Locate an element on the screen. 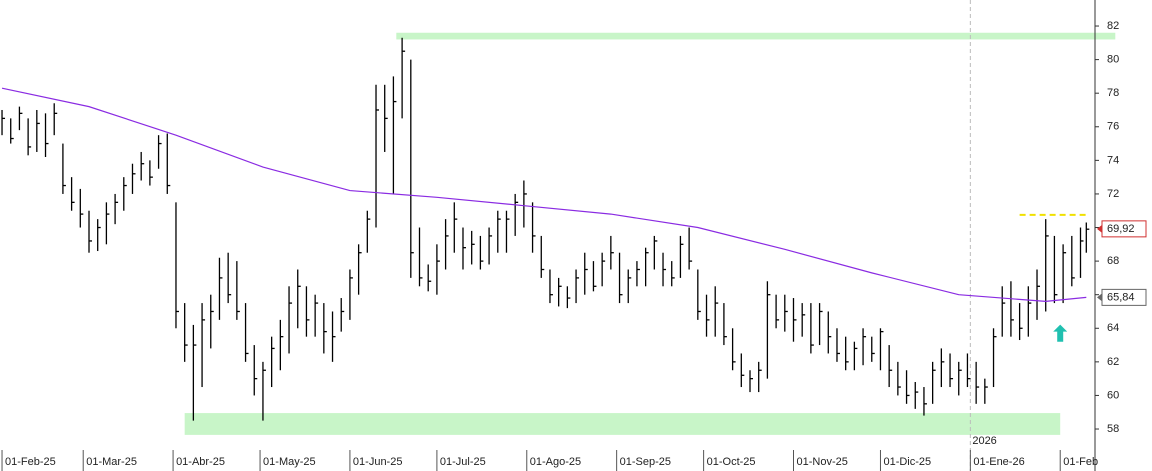 The height and width of the screenshot is (471, 1152). x-tick-label: 01-Jul-25 is located at coordinates (463, 462).